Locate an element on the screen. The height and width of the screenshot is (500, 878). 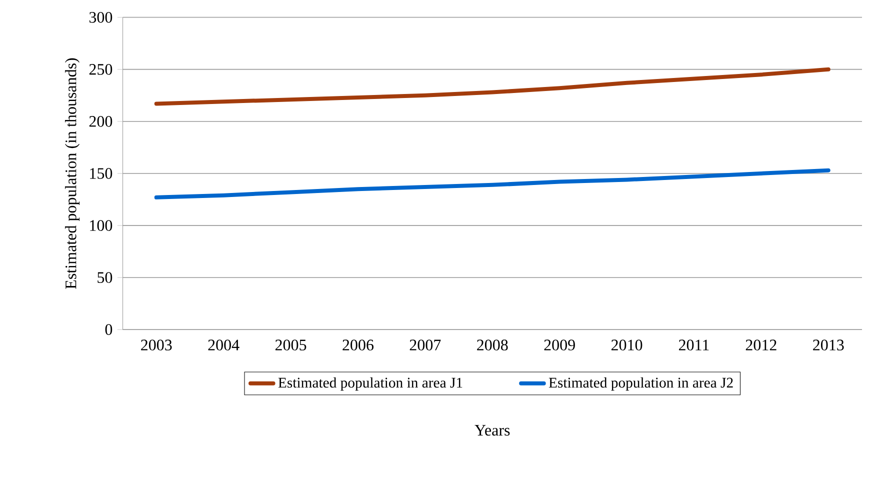
x-tick-label: 2012 is located at coordinates (761, 344).